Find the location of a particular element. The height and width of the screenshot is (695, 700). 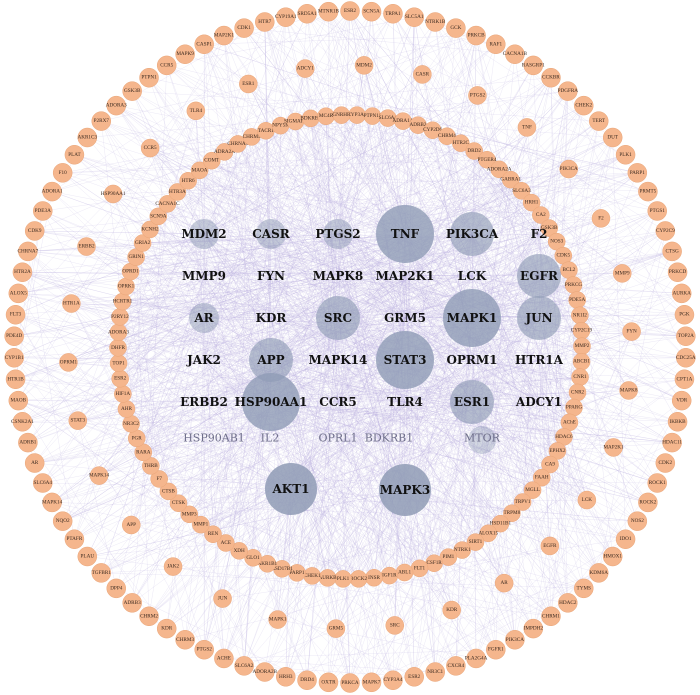

svg-text: F2 is located at coordinates (601, 218).